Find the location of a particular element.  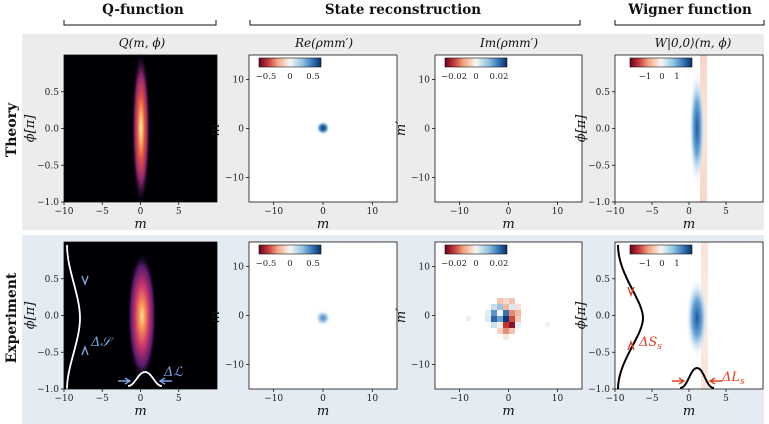

x-axis-label-q-experiment: m is located at coordinates (140, 411).